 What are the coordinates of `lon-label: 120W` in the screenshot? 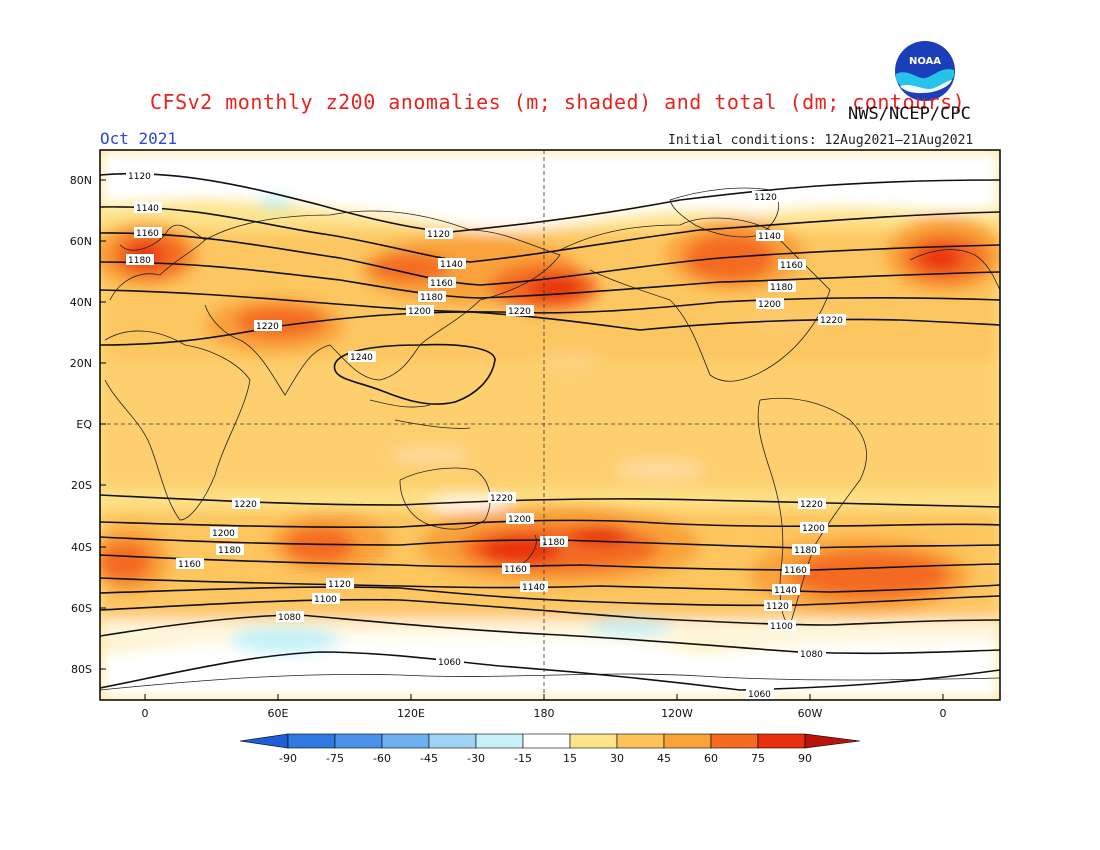 It's located at (677, 713).